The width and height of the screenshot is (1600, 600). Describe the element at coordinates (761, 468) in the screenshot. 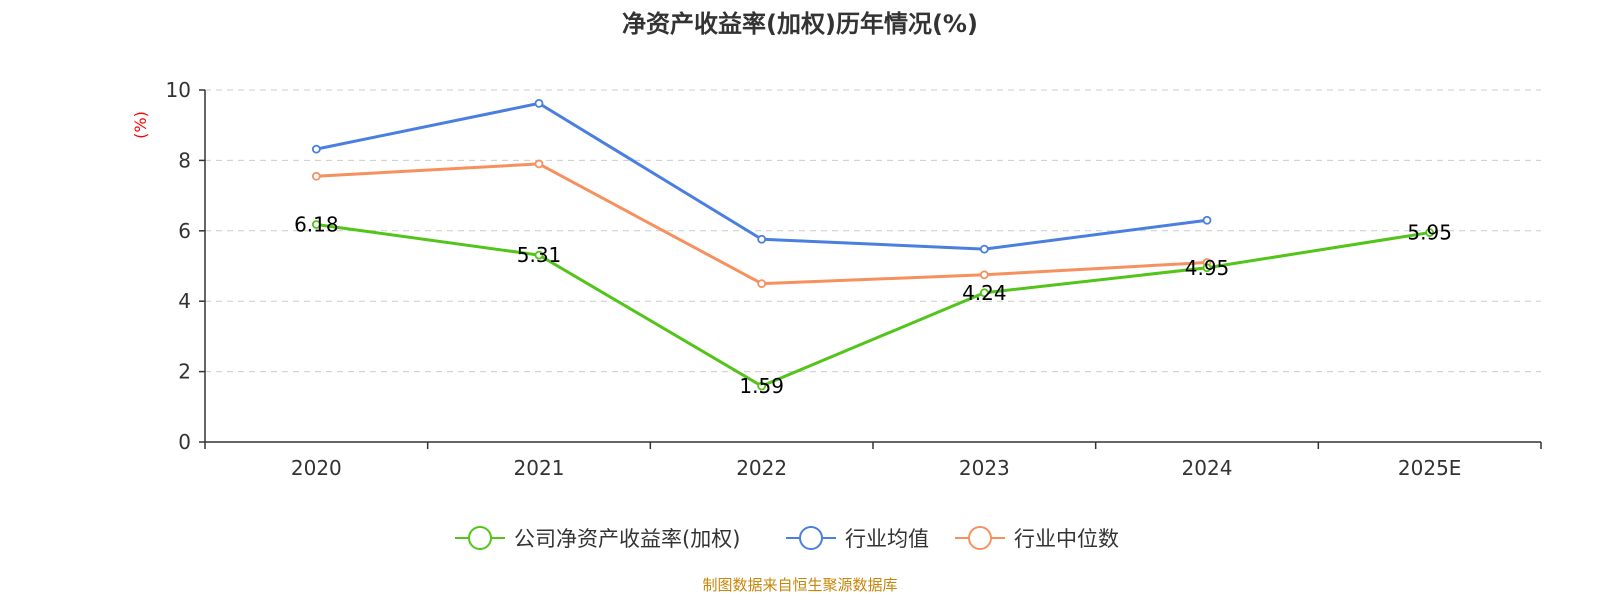

I see `x-tick-label: 2022` at that location.